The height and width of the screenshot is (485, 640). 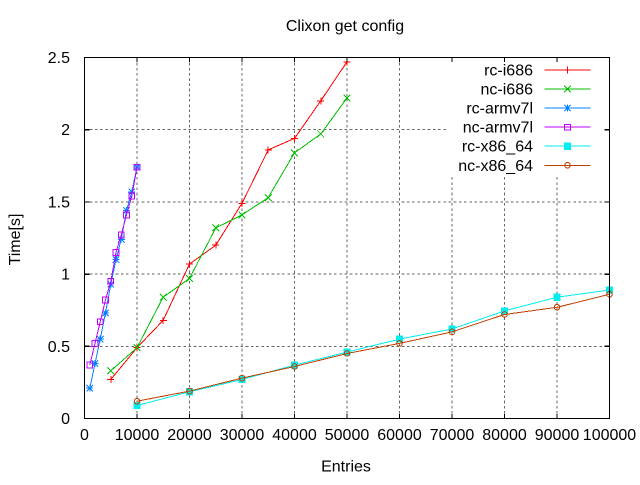 I want to click on svg-text: 30000, so click(x=242, y=435).